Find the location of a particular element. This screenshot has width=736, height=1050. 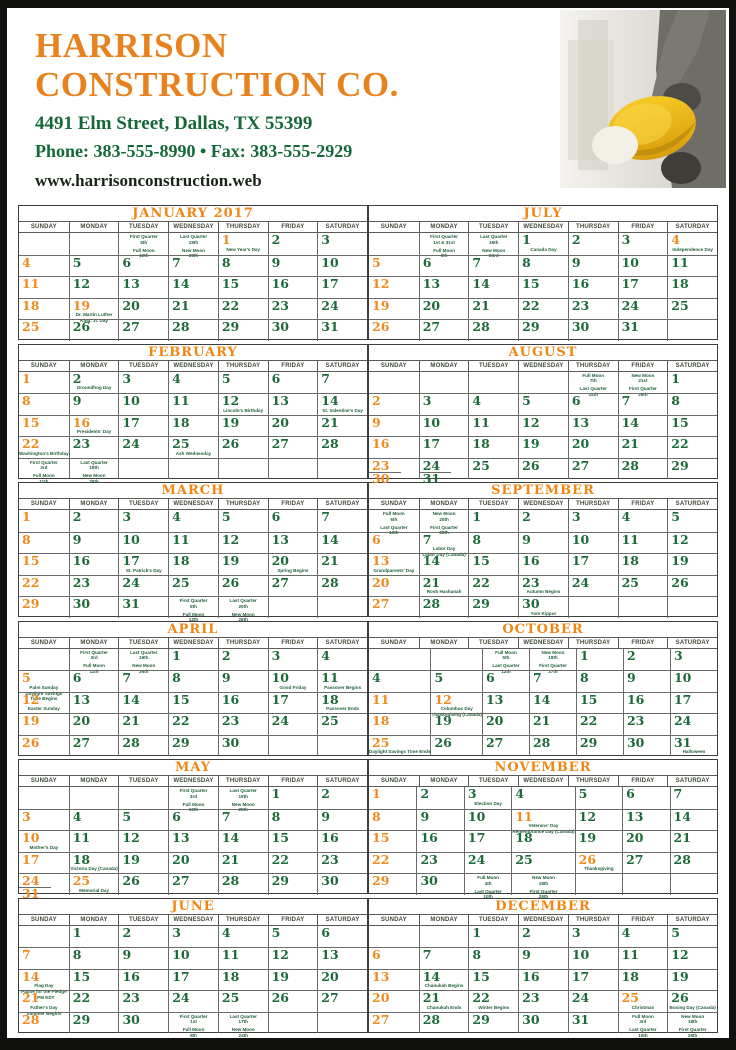

day-number: 29 is located at coordinates (531, 326).